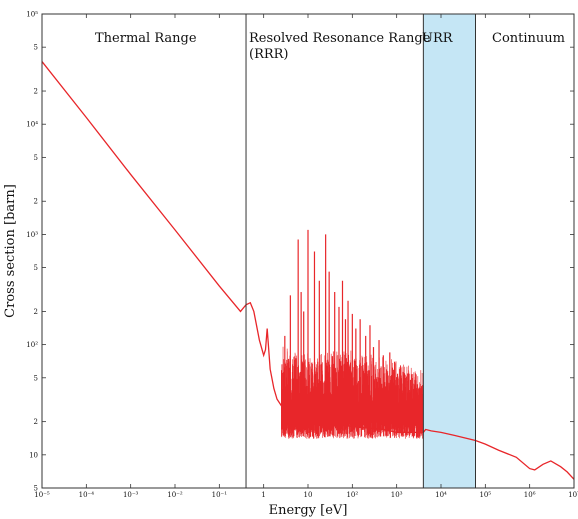 This screenshot has width=578, height=519. What do you see at coordinates (32, 345) in the screenshot?
I see `y-tick-label: 10²` at bounding box center [32, 345].